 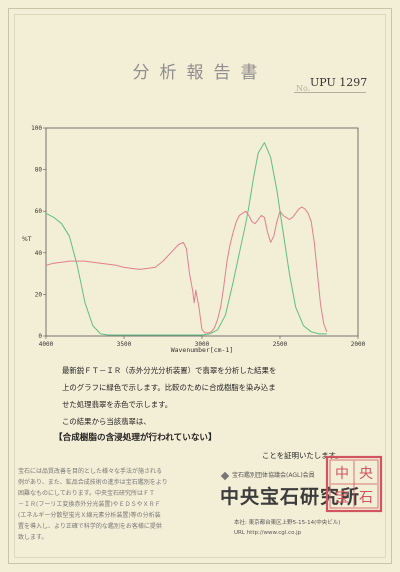 What do you see at coordinates (90, 526) in the screenshot?
I see `note-line: 置を導入し、より正確で科学的な鑑別をお客様に提供` at bounding box center [90, 526].